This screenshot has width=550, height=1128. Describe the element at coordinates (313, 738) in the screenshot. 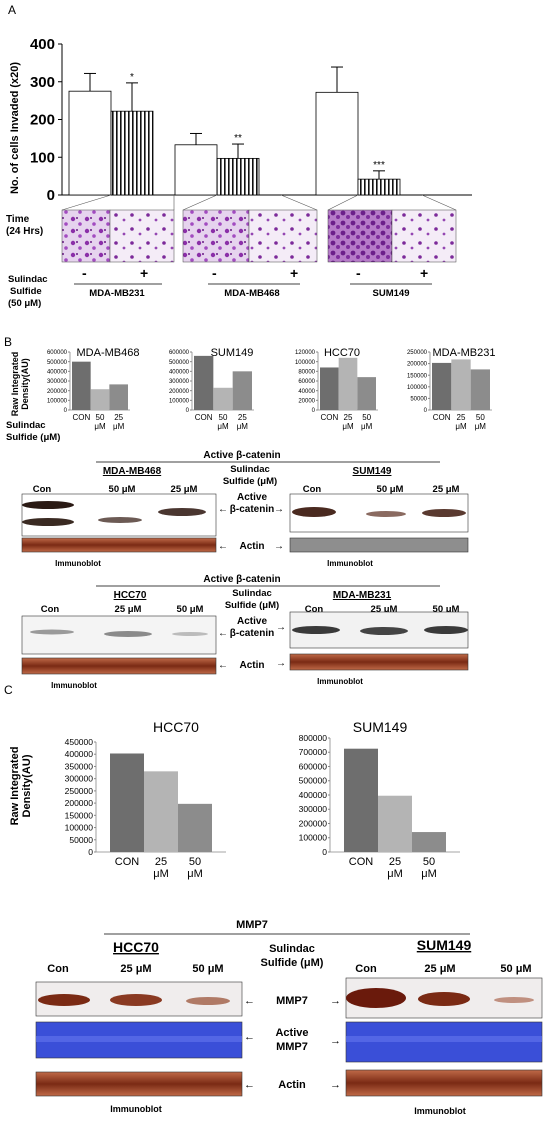

I see `y-tick-label: 800000` at that location.